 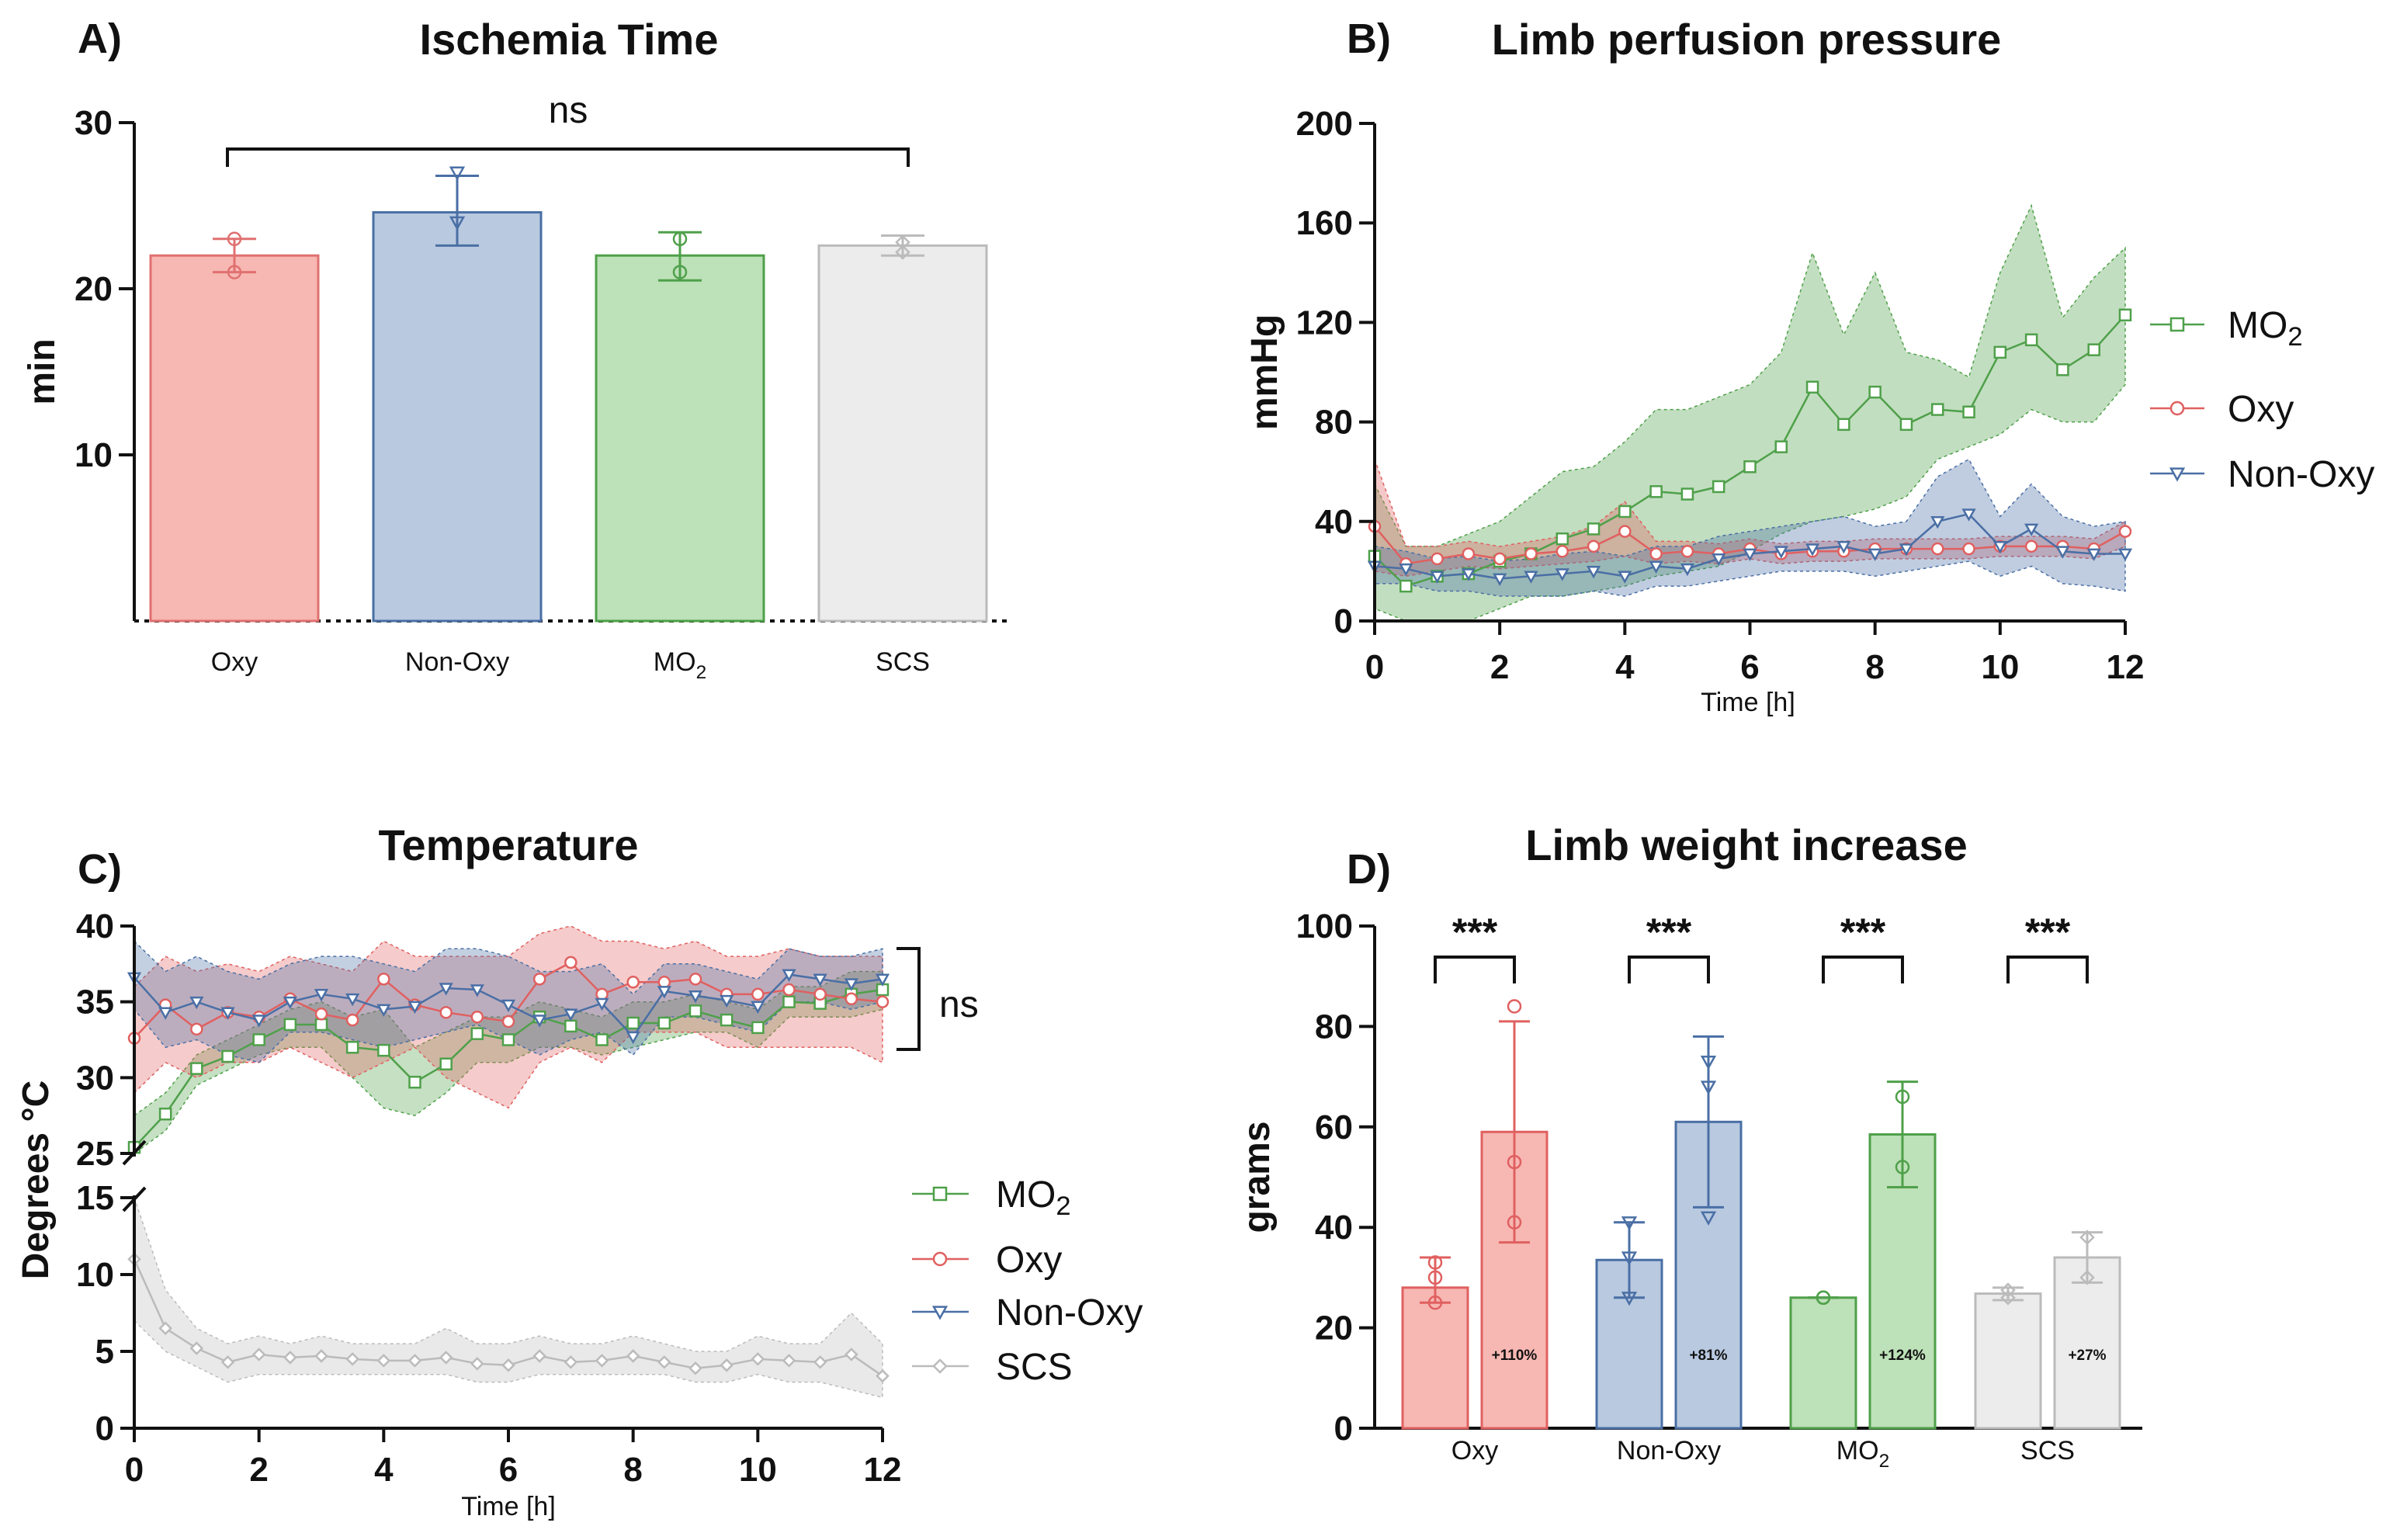 I want to click on x-tick-label-b: 4, so click(x=1625, y=667).